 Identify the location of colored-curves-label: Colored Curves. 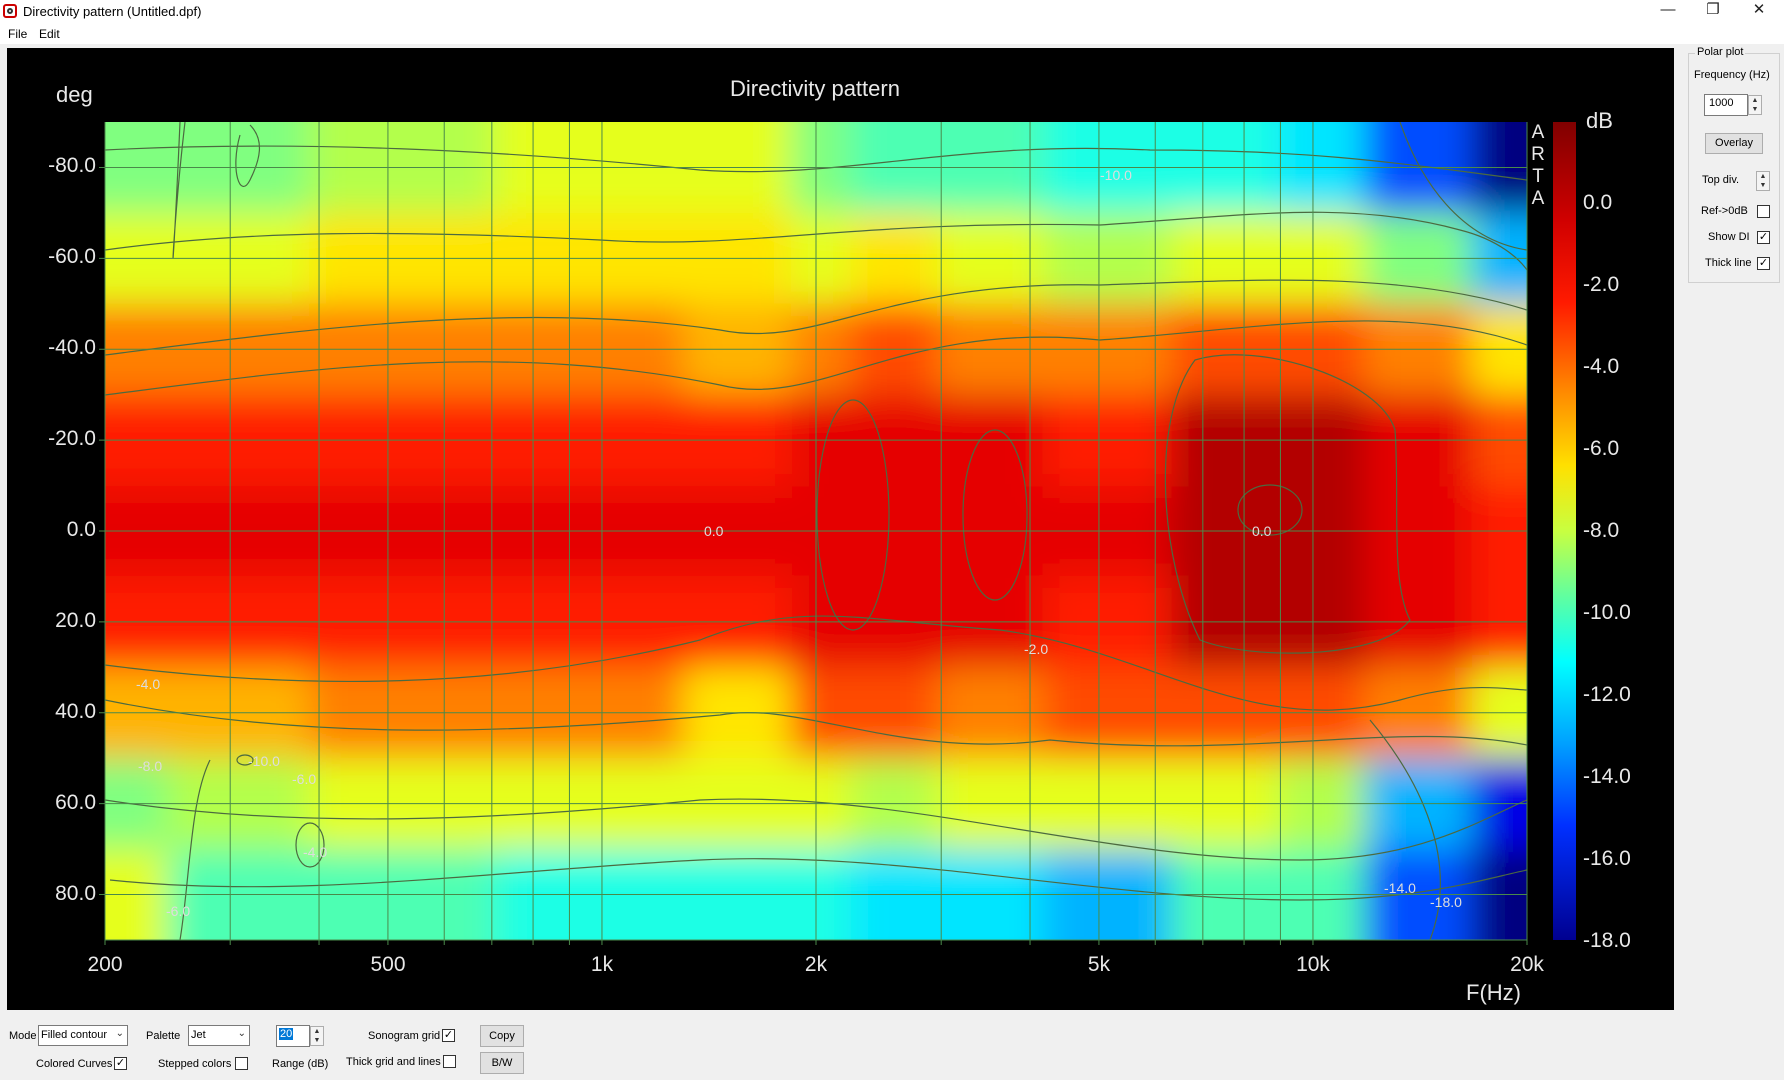
(74, 1064).